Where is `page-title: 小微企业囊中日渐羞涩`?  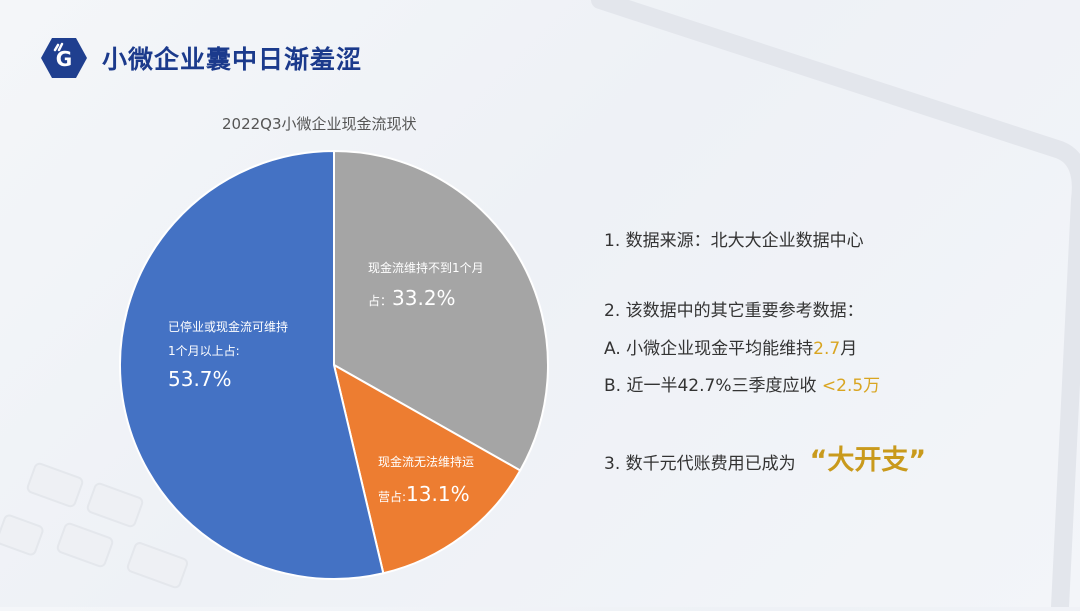 page-title: 小微企业囊中日渐羞涩 is located at coordinates (232, 59).